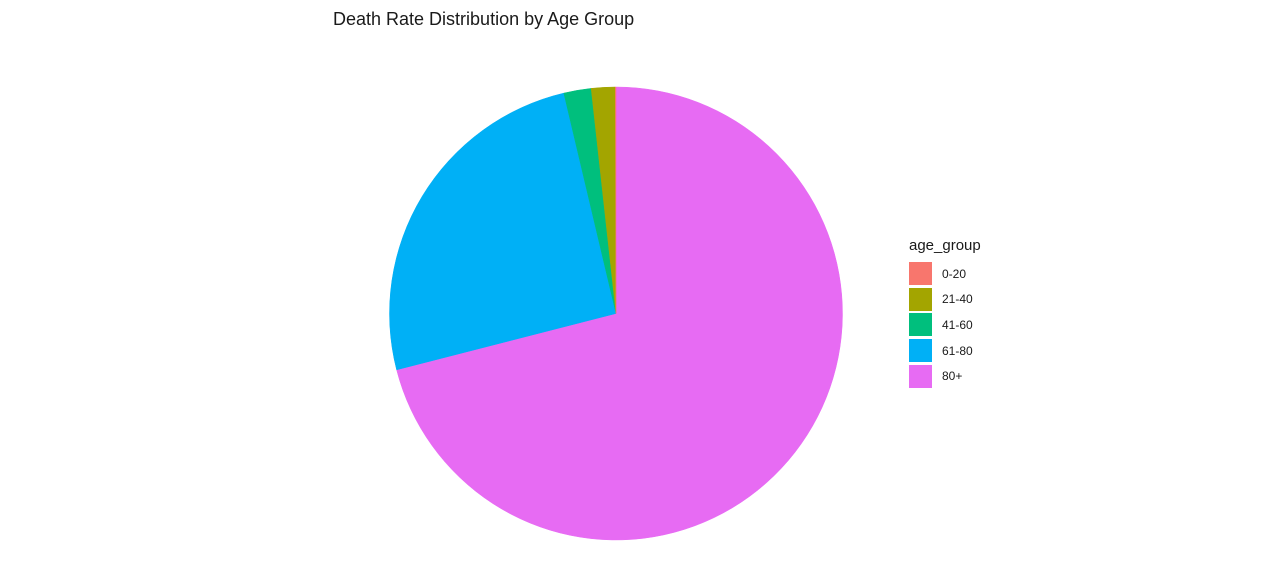  I want to click on legend-item-41-60: 41-60, so click(945, 325).